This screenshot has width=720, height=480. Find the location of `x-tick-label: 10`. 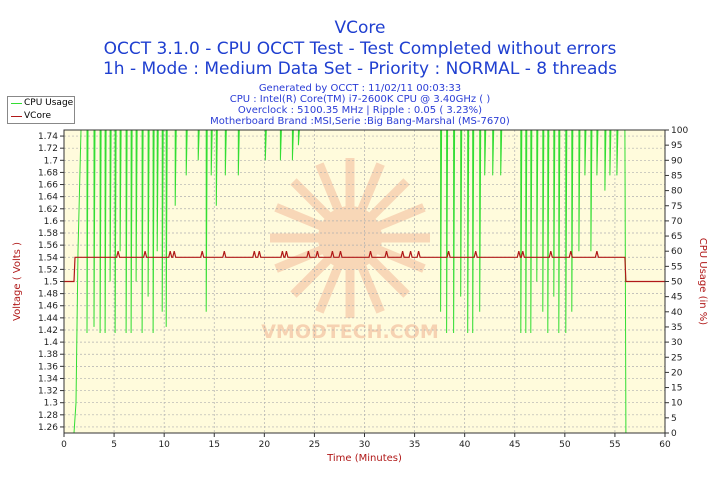

x-tick-label: 10 is located at coordinates (164, 445).